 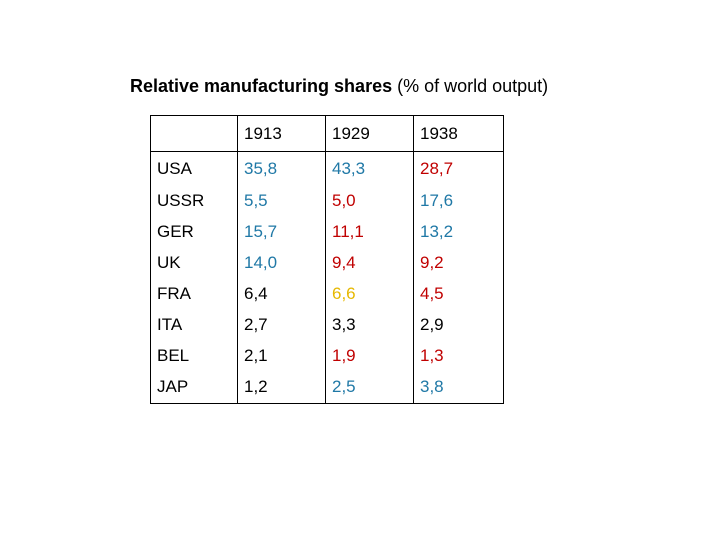 What do you see at coordinates (194, 293) in the screenshot?
I see `country-label: FRA` at bounding box center [194, 293].